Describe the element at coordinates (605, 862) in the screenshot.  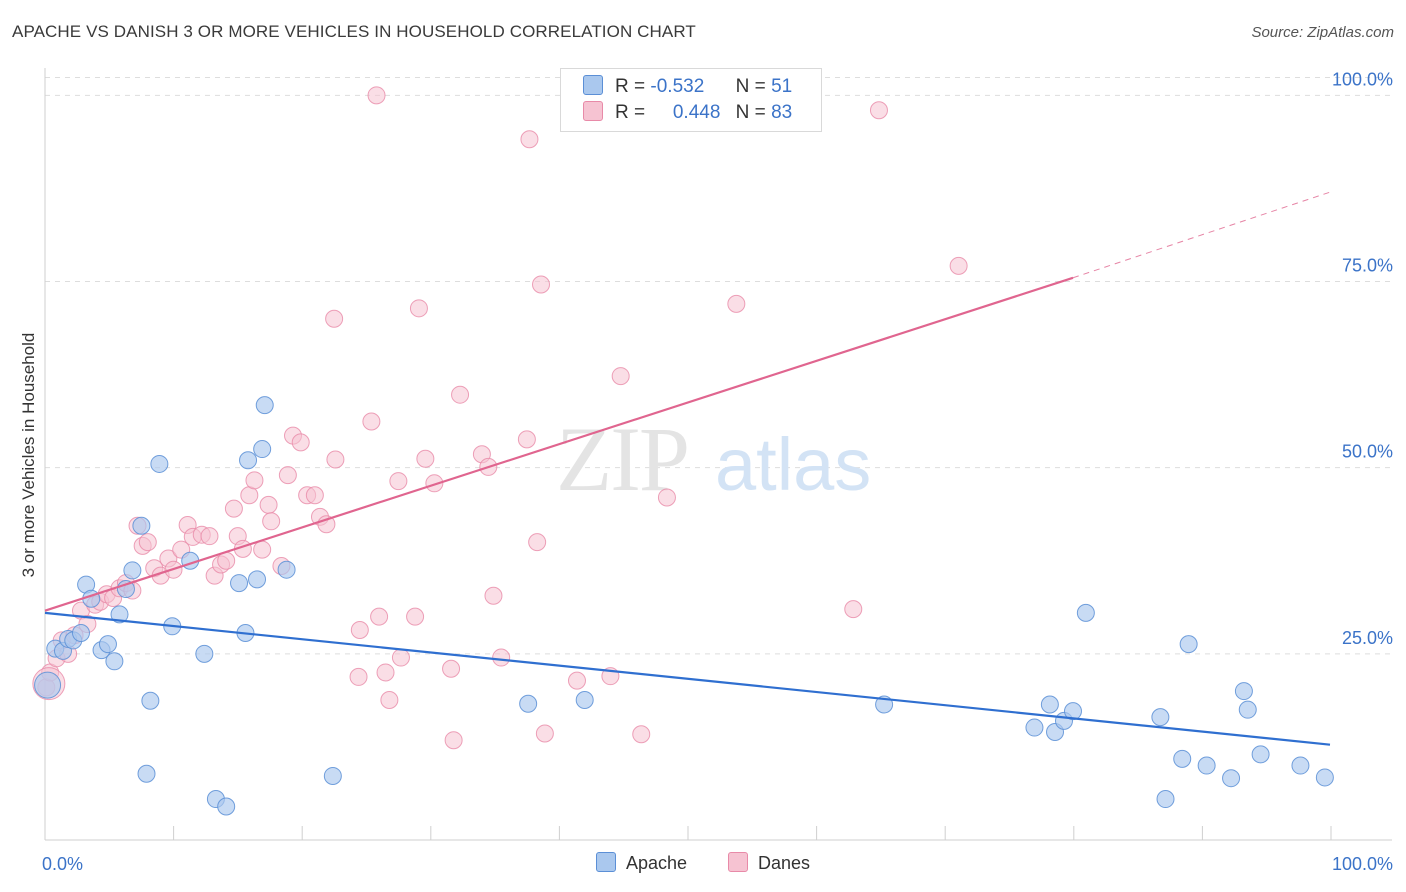
I see `apache-swatch` at that location.